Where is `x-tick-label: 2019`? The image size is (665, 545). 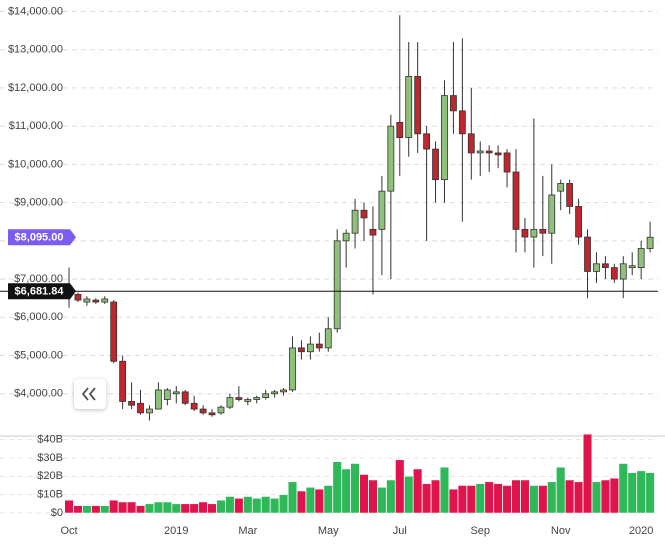
x-tick-label: 2019 is located at coordinates (176, 531).